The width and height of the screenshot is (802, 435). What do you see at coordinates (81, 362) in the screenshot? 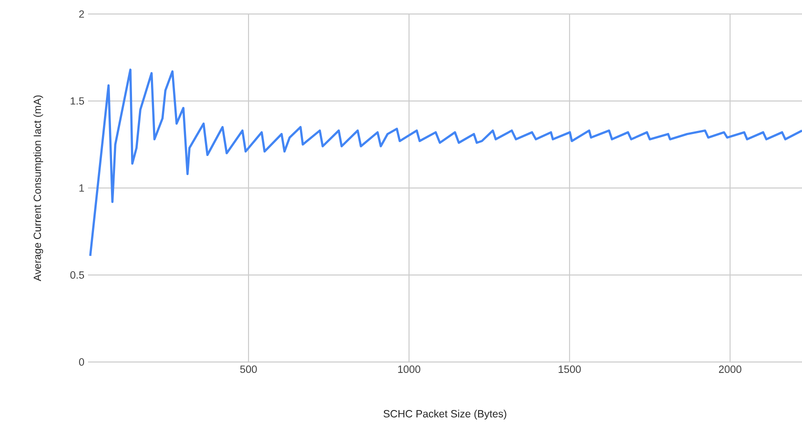
I see `y-tick-label: 0` at bounding box center [81, 362].